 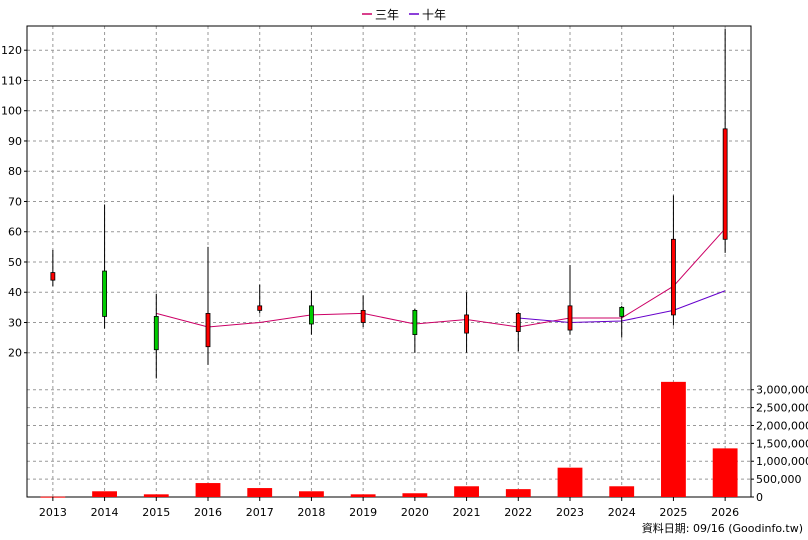 I want to click on line-series, so click(x=441, y=278).